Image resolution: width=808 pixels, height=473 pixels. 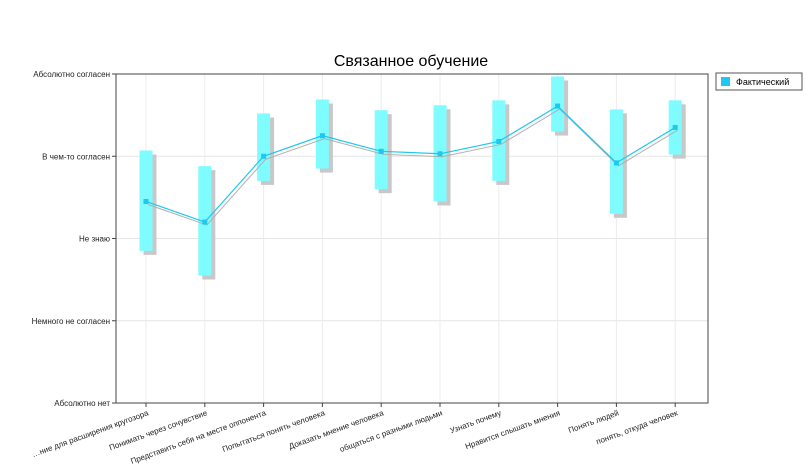 I want to click on x-tick-label: …ние для расширения кругозора, so click(x=91, y=433).